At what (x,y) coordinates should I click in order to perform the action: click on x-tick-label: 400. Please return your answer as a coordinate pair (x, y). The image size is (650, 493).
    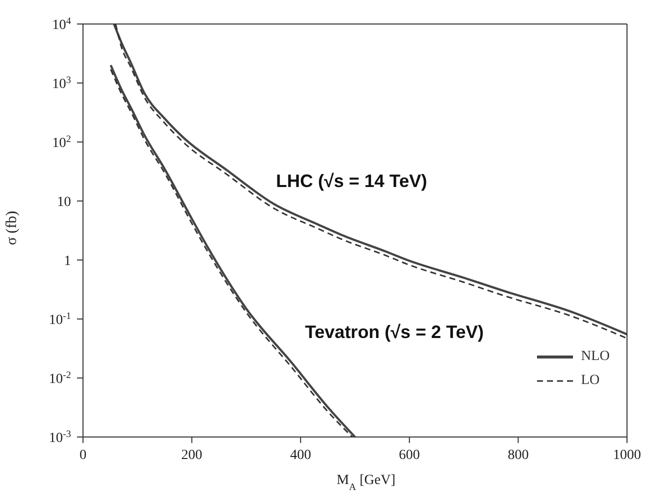
    Looking at the image, I should click on (301, 455).